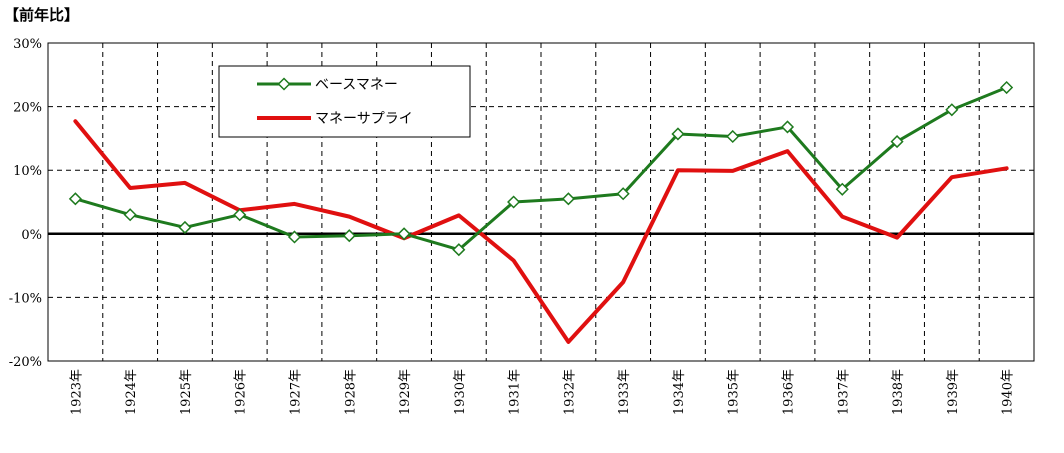  What do you see at coordinates (25, 362) in the screenshot?
I see `y-tick-label: -20%` at bounding box center [25, 362].